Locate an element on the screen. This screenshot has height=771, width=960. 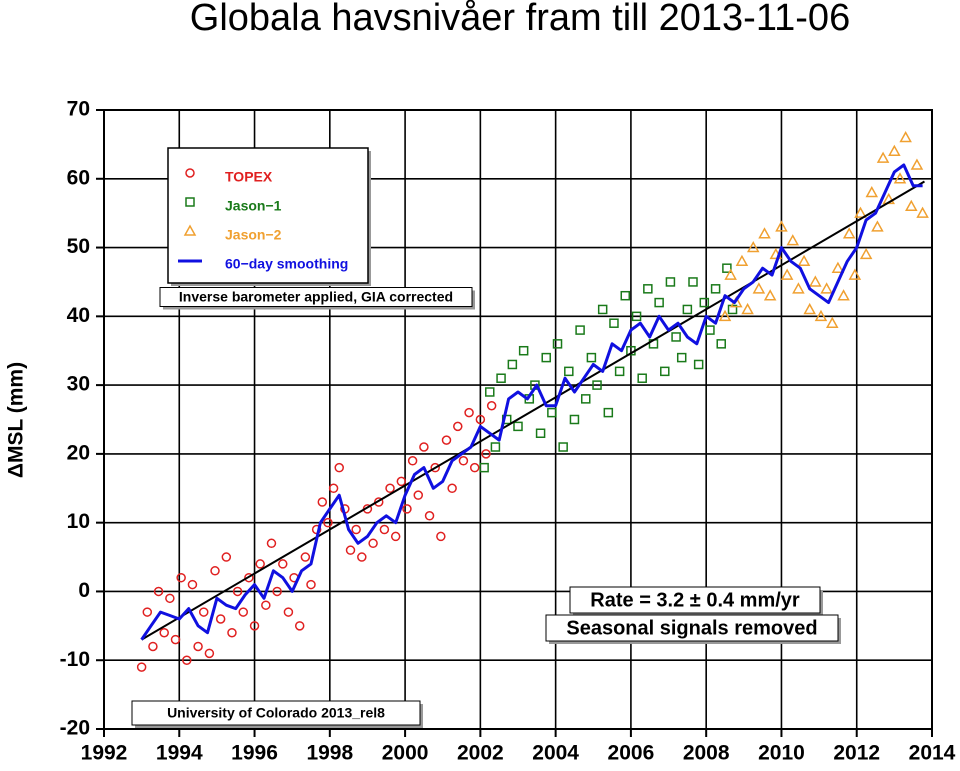
y-tick-label: 30 is located at coordinates (78, 384).